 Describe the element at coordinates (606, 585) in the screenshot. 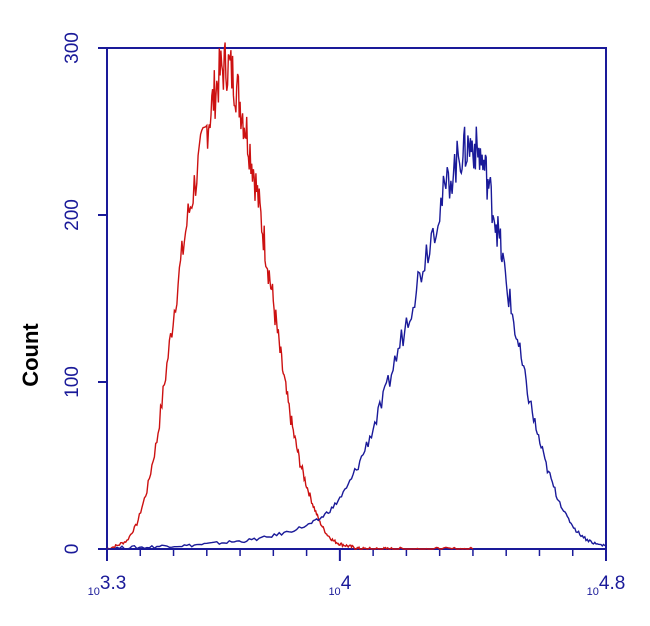

I see `x-tick-label: 104.8` at that location.